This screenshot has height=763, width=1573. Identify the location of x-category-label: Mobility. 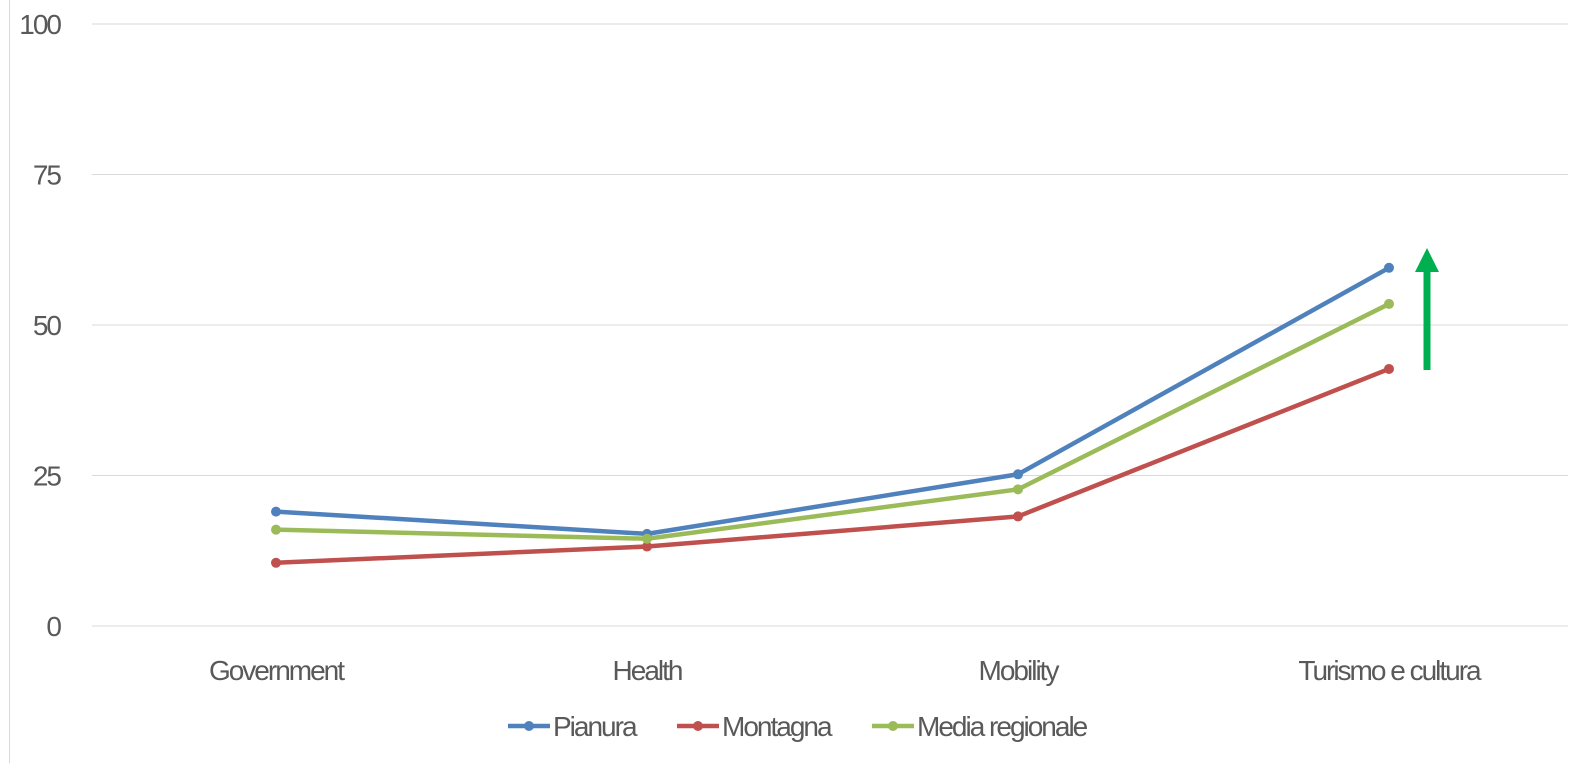
(1019, 670).